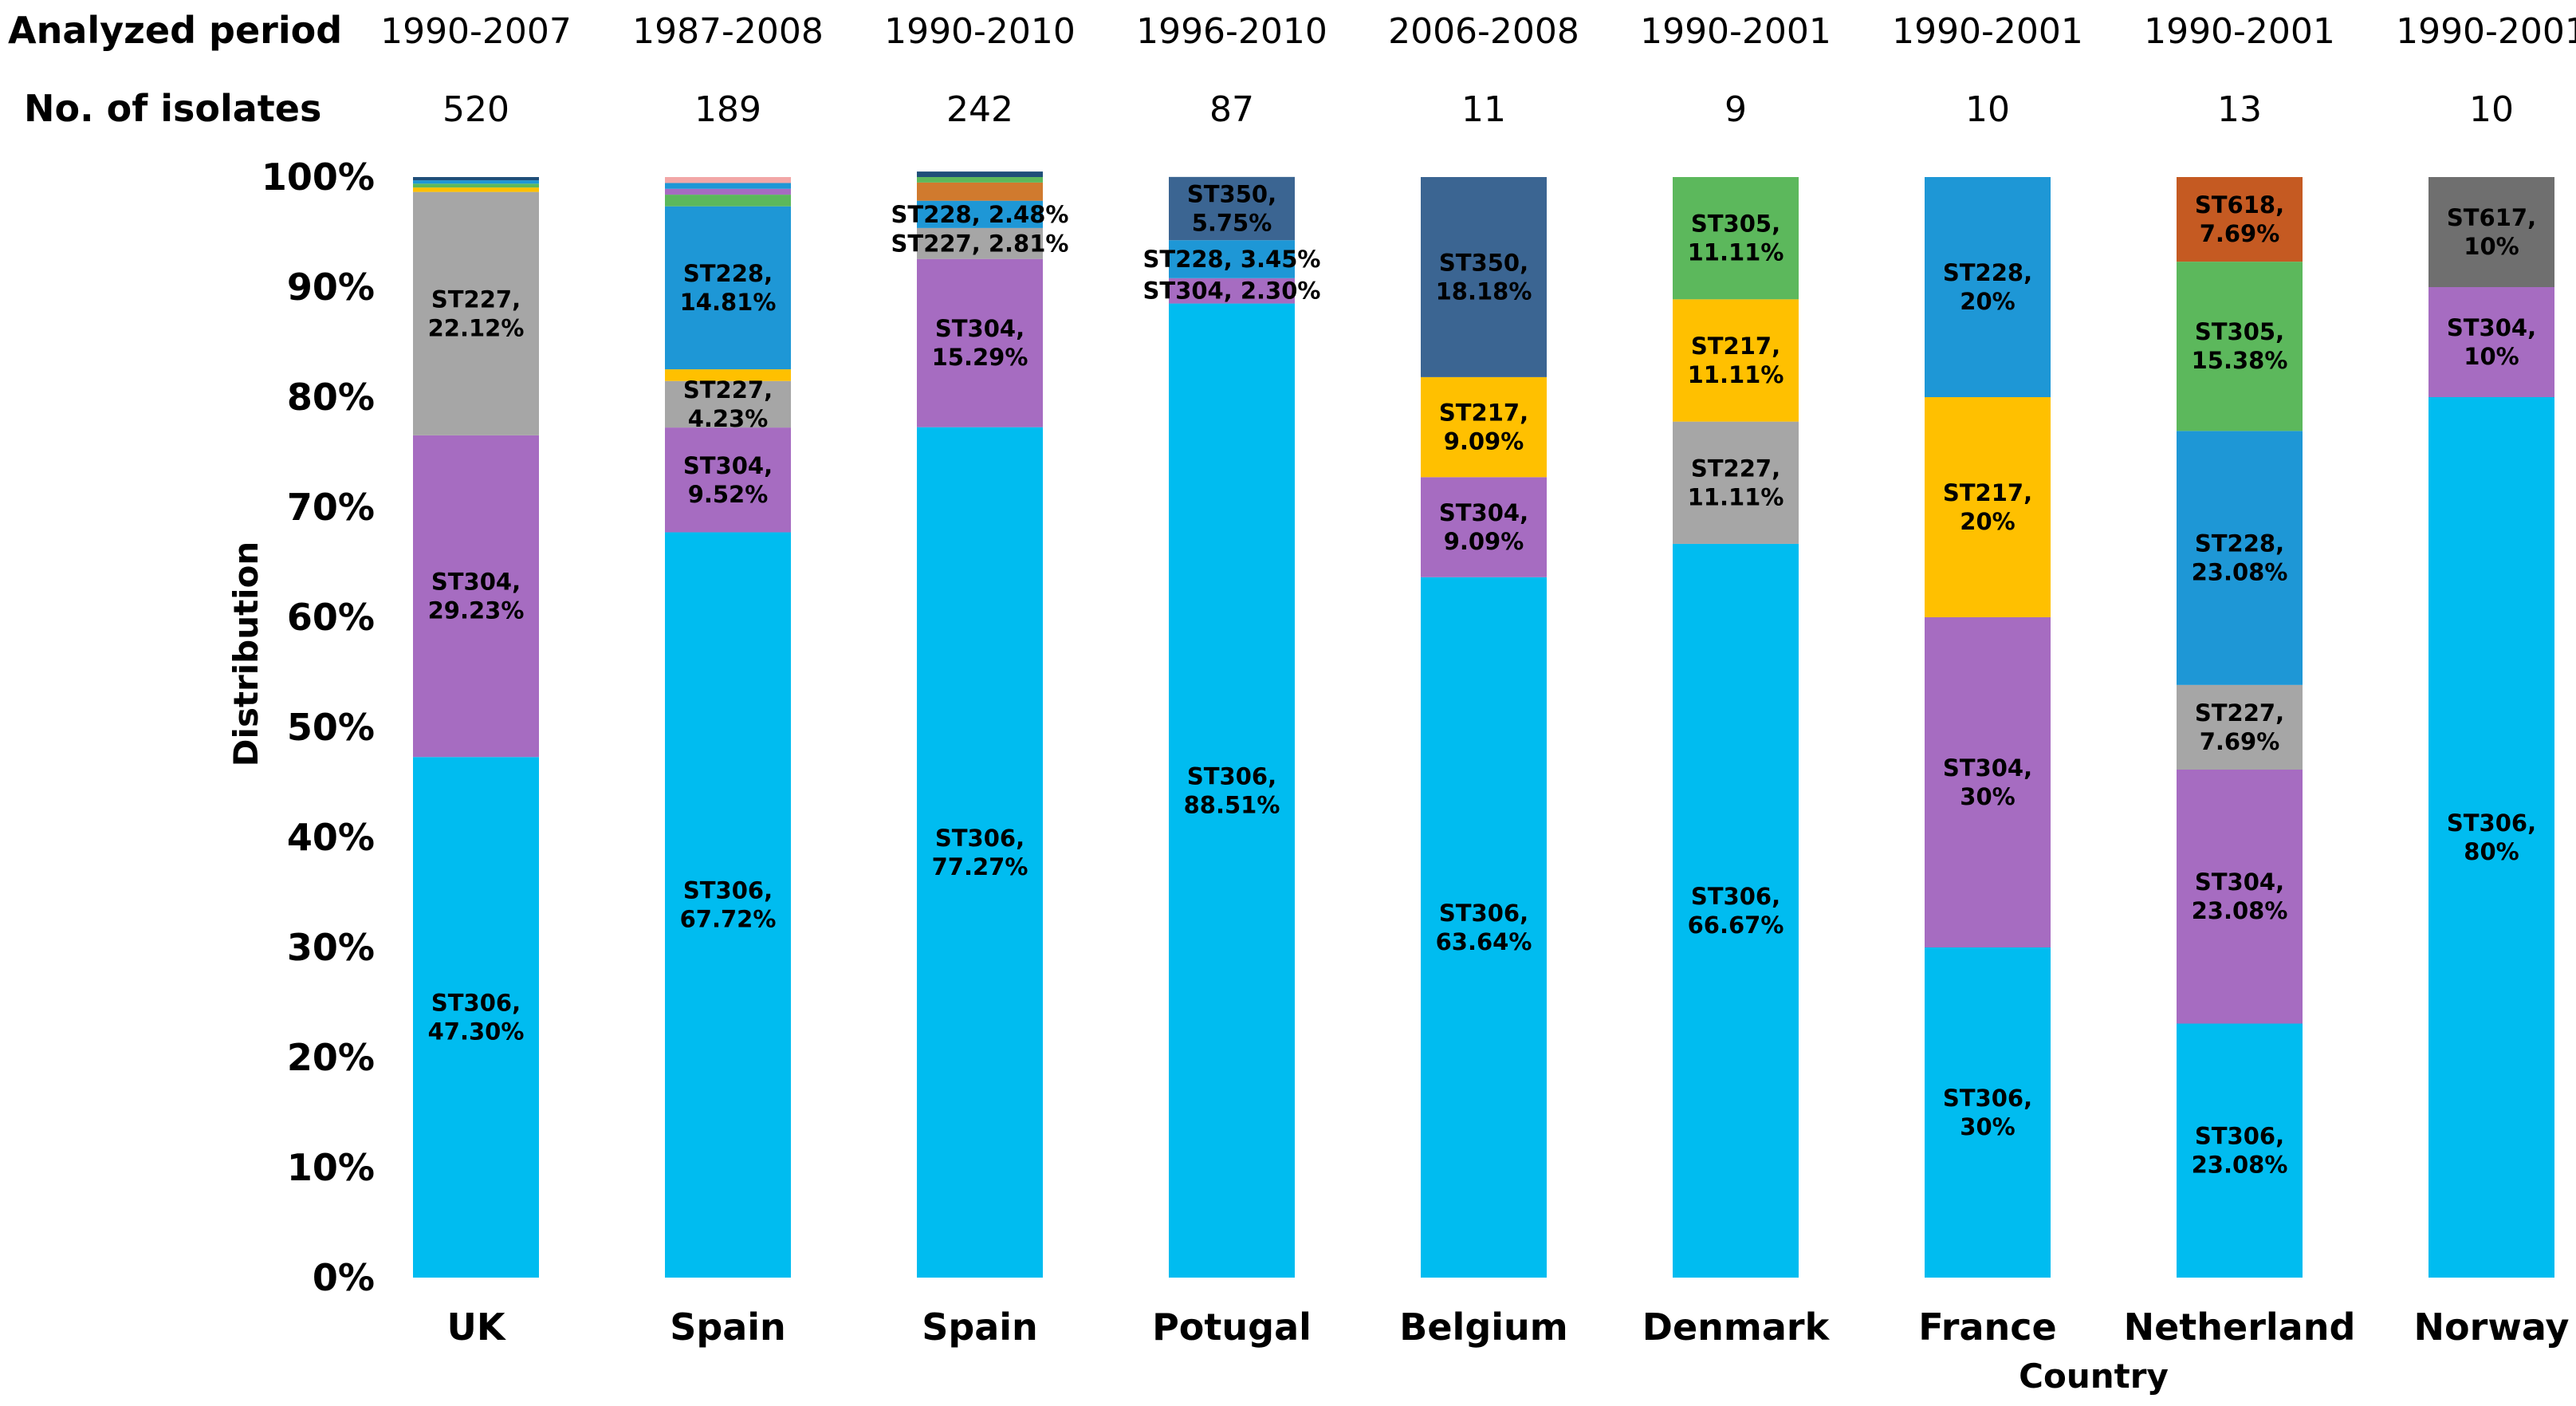  What do you see at coordinates (2239, 205) in the screenshot?
I see `data-label: ST618,` at bounding box center [2239, 205].